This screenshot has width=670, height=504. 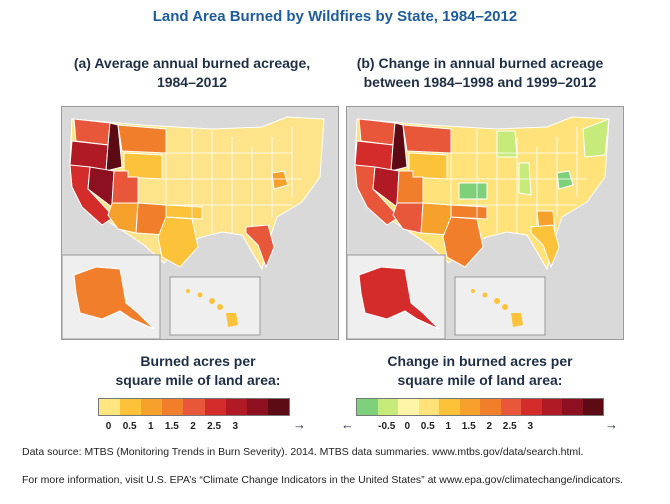 I want to click on panel-b-title-line1: (b) Change in annual burned acreage, so click(x=480, y=63).